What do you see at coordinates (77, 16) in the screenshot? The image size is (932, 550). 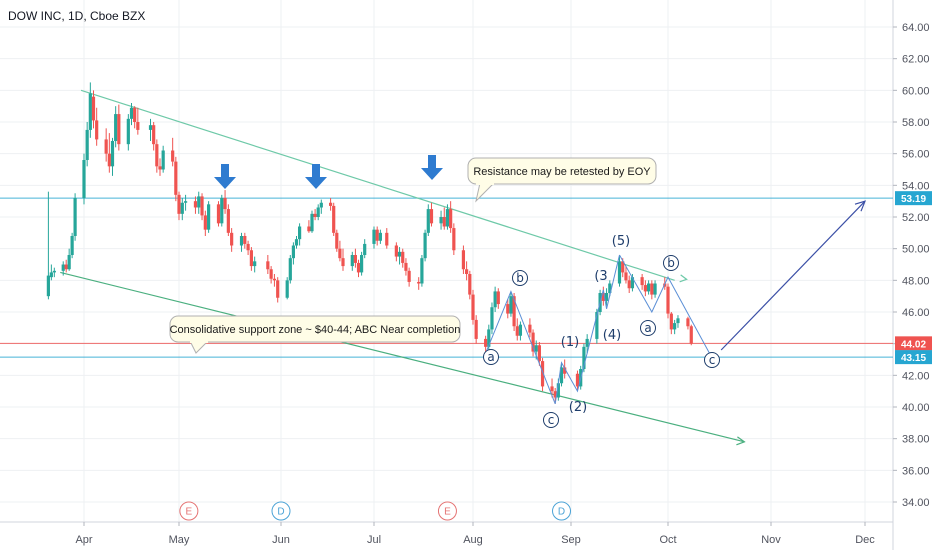 I see `chart-title: DOW INC, 1D, Cboe BZX` at bounding box center [77, 16].